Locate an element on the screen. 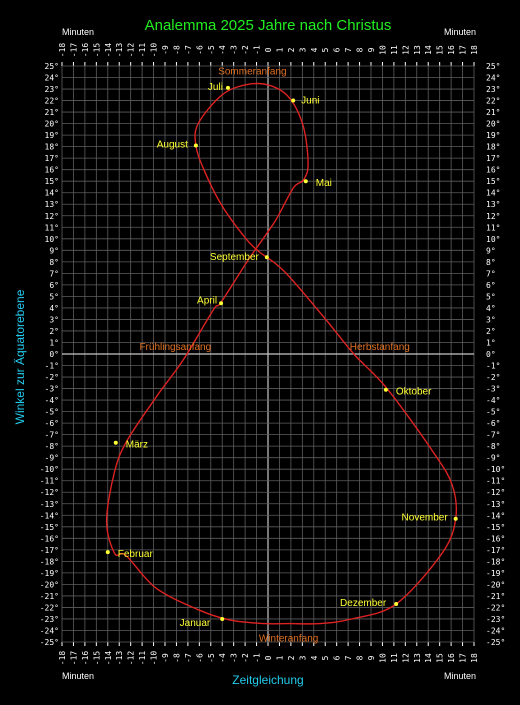 The width and height of the screenshot is (520, 705). y-tick-label-right: 15° is located at coordinates (493, 181).